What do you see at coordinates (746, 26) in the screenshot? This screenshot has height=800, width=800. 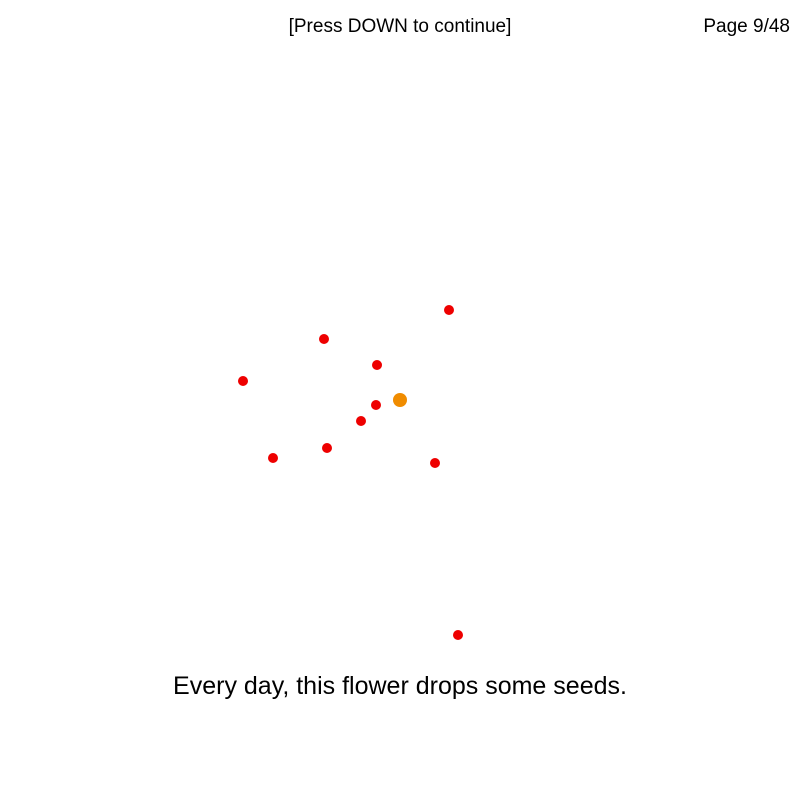 I see `page-counter: Page 9/48` at bounding box center [746, 26].